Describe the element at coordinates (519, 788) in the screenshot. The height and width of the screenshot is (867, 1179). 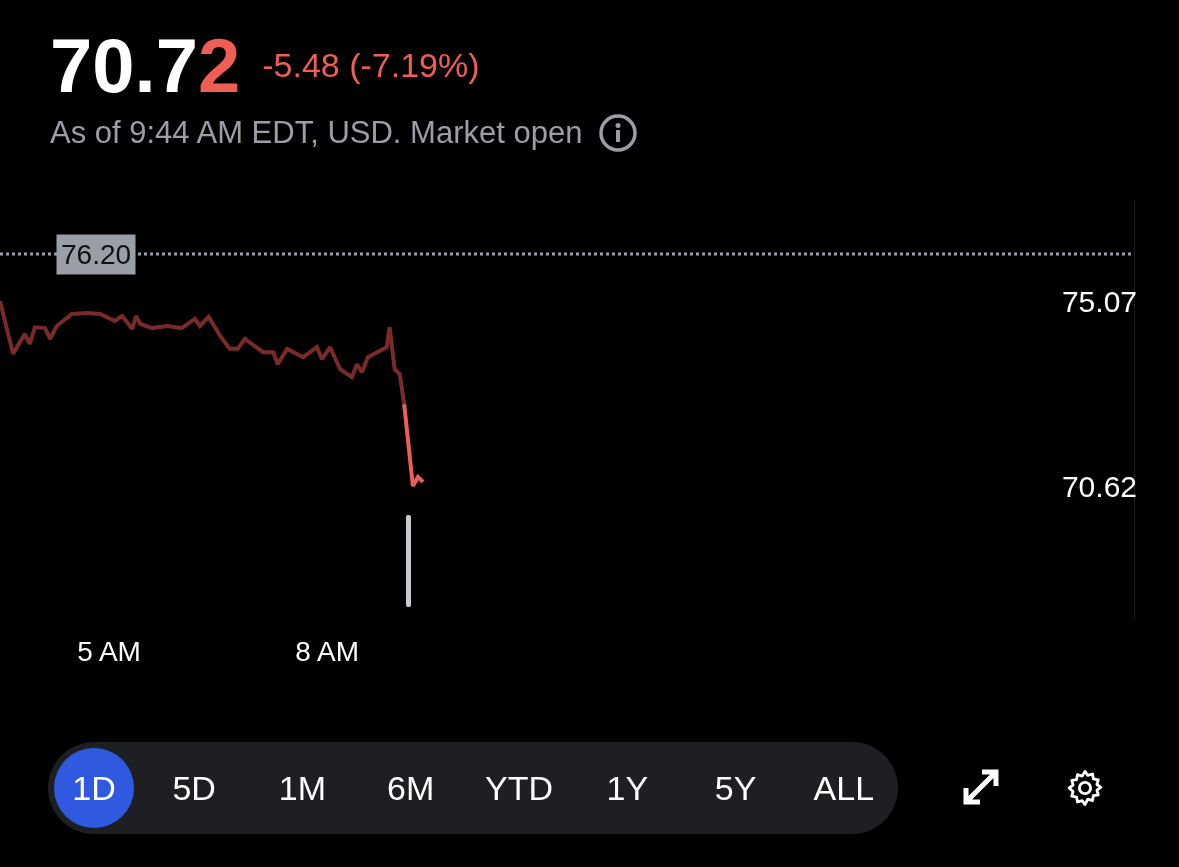
I see `text: YTD` at that location.